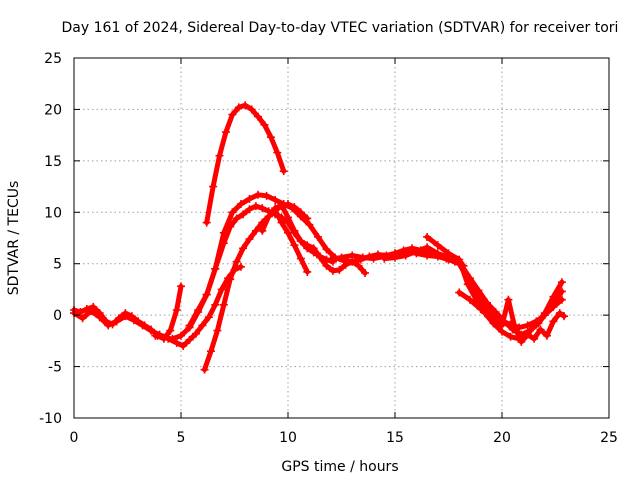 This screenshot has width=640, height=480. I want to click on y-tick-label: -5, so click(55, 368).